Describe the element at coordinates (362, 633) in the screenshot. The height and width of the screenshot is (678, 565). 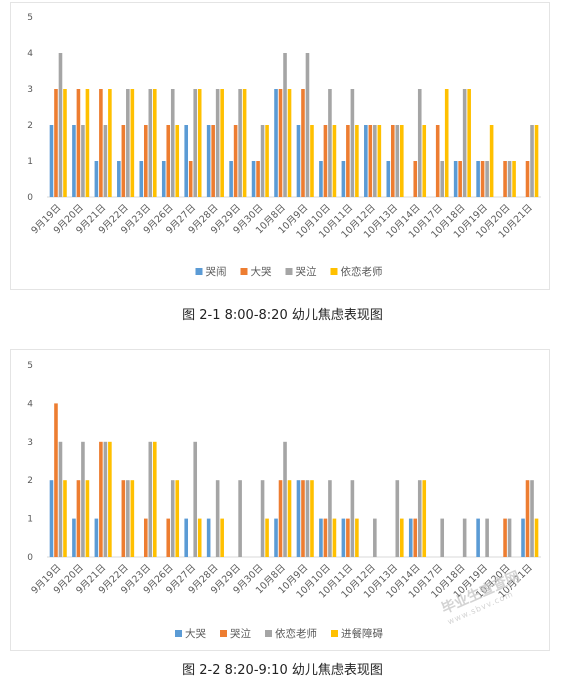
I see `legend-label: 进餐障碍` at that location.